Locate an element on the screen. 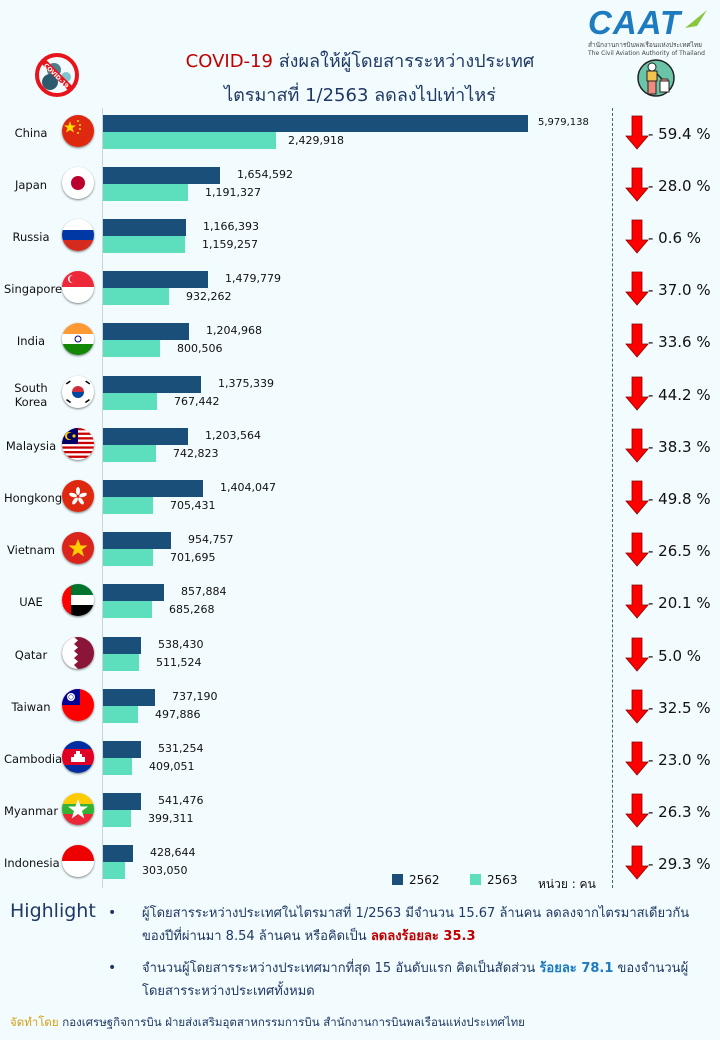  highlight-text-1-emphasis: ลดลงร้อยละ 35.3 is located at coordinates (423, 936).